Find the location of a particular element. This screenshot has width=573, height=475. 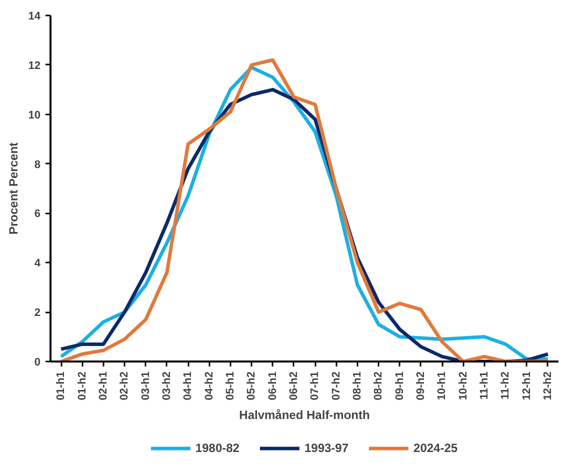

x-tick-label: 06-h1 is located at coordinates (272, 385).